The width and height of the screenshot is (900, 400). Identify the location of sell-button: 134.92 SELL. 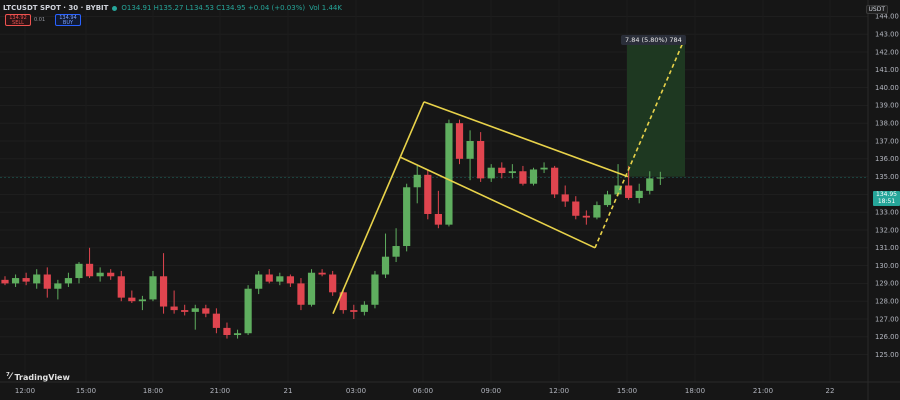
(18, 20).